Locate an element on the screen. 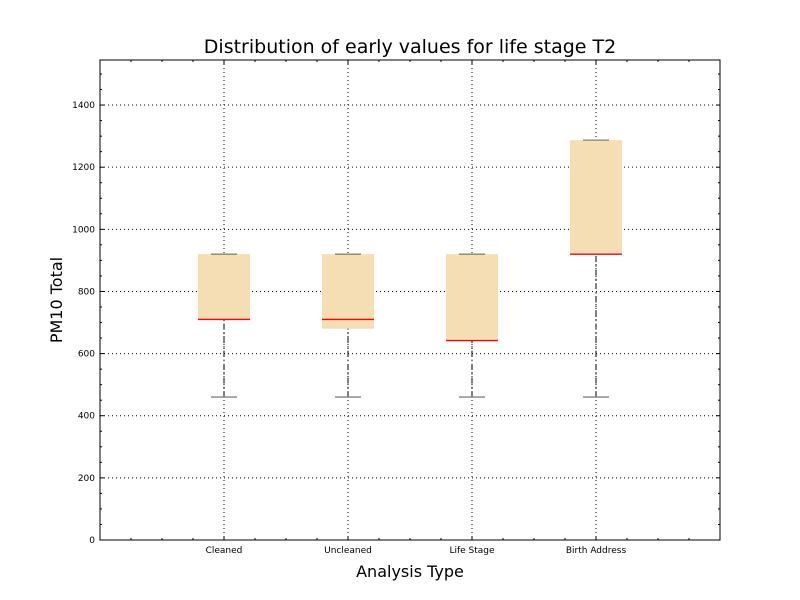 The width and height of the screenshot is (800, 600). y-tick-label: 0 is located at coordinates (92, 541).